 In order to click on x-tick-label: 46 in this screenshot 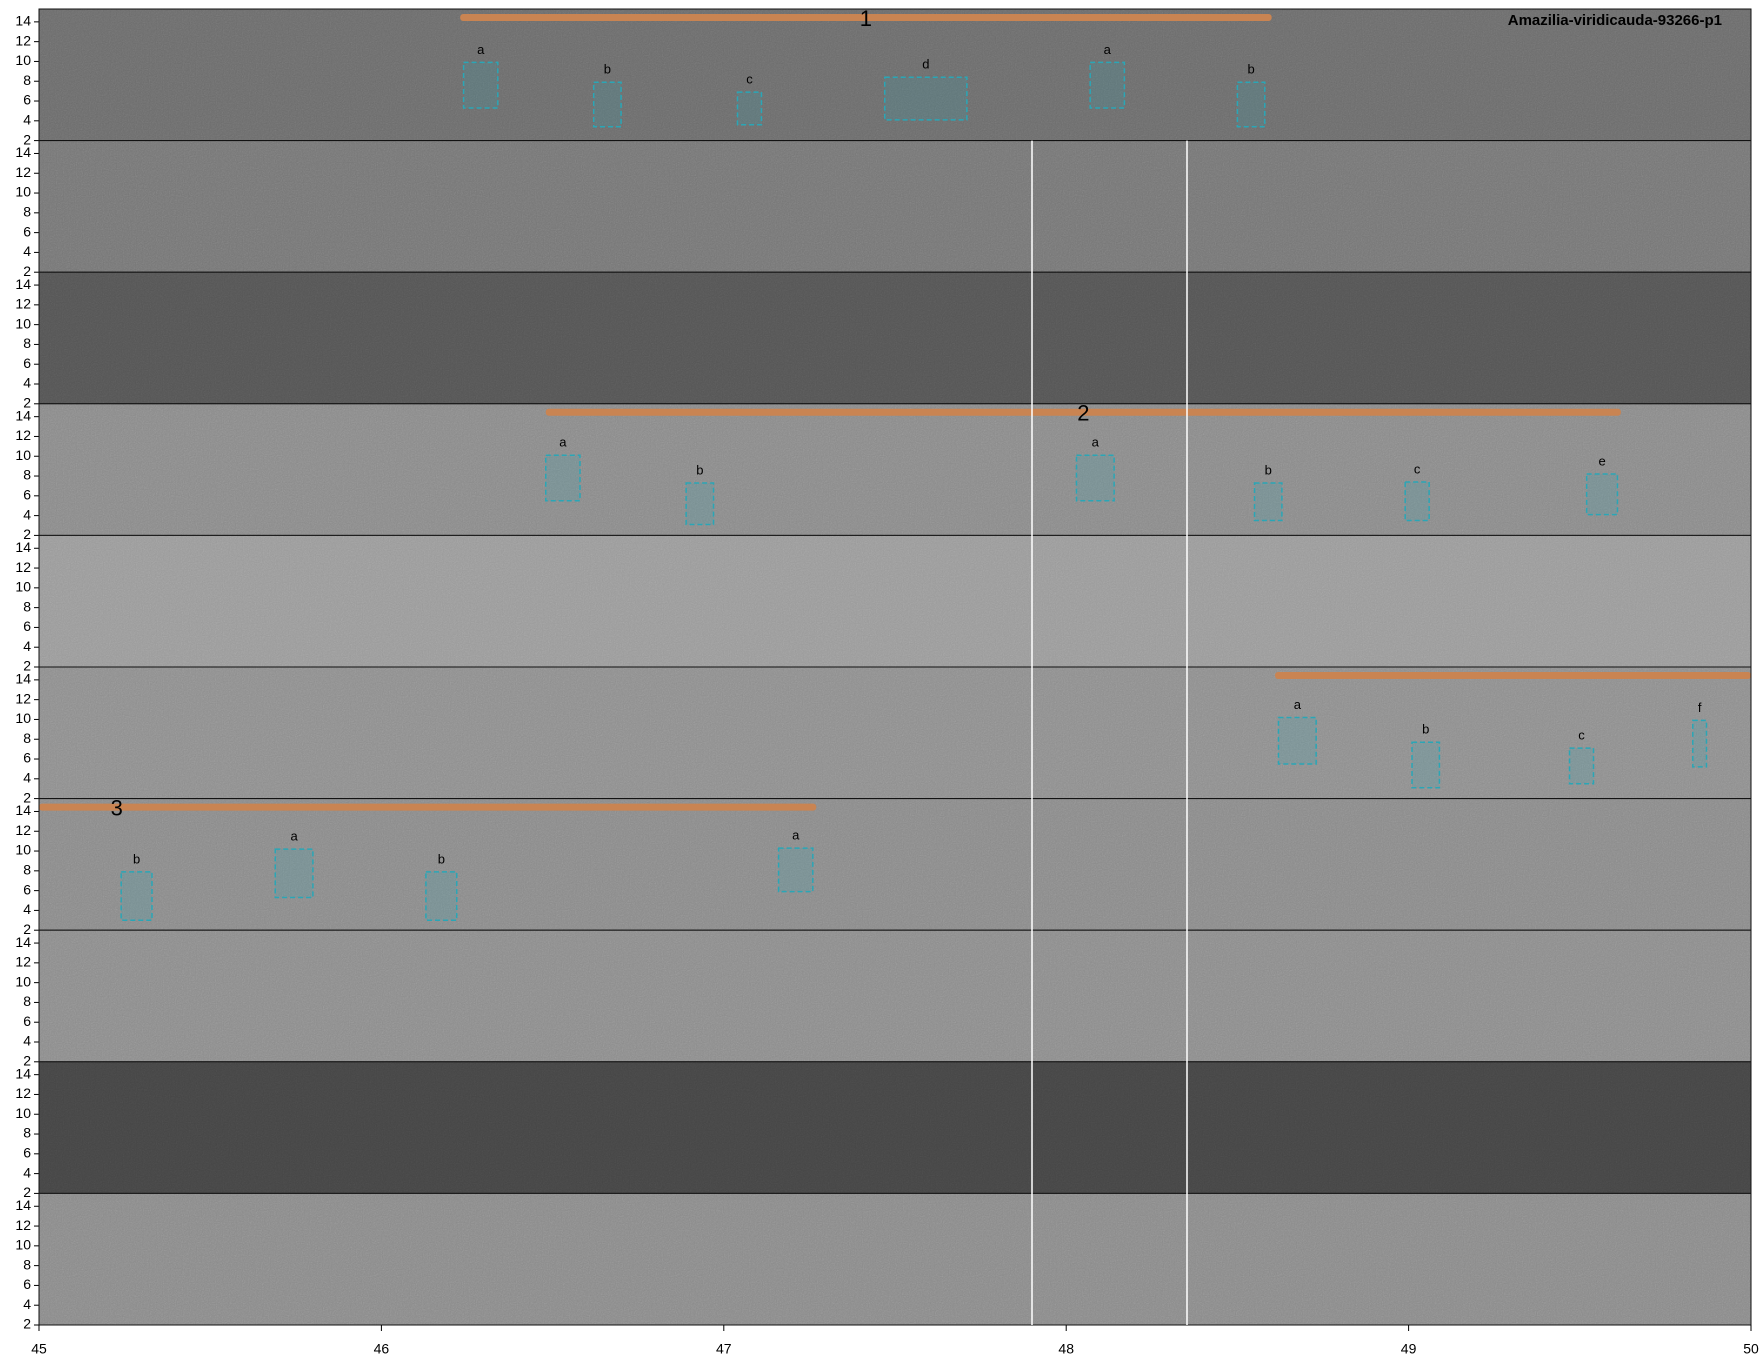, I will do `click(382, 1349)`.